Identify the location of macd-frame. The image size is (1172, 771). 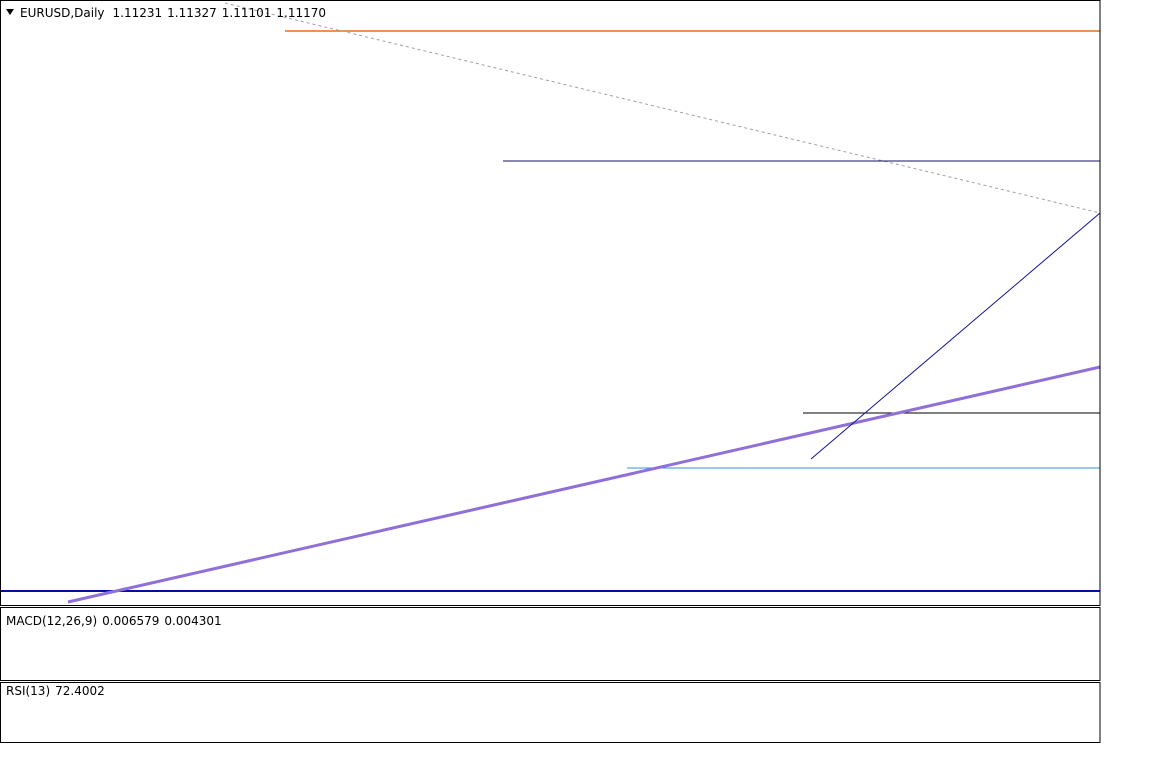
(550, 644).